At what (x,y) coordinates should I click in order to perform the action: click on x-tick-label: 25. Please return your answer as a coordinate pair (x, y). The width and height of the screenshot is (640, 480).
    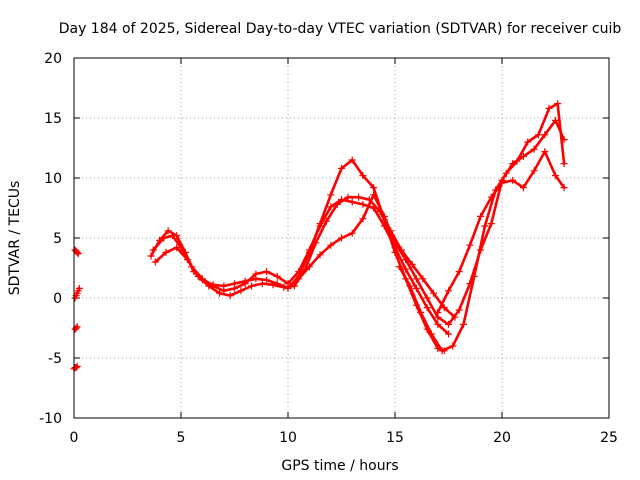
    Looking at the image, I should click on (609, 438).